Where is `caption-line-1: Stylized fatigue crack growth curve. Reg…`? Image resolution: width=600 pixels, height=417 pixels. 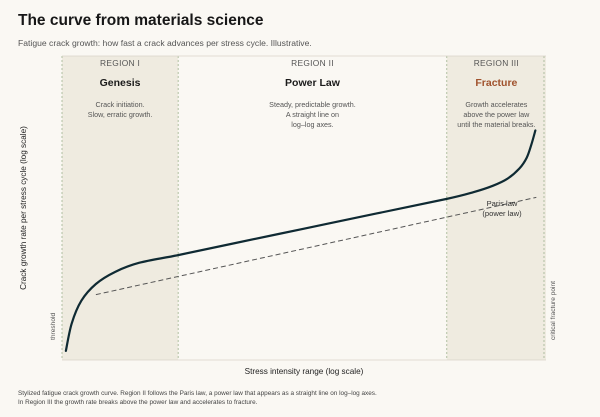 caption-line-1: Stylized fatigue crack growth curve. Reg… is located at coordinates (197, 393).